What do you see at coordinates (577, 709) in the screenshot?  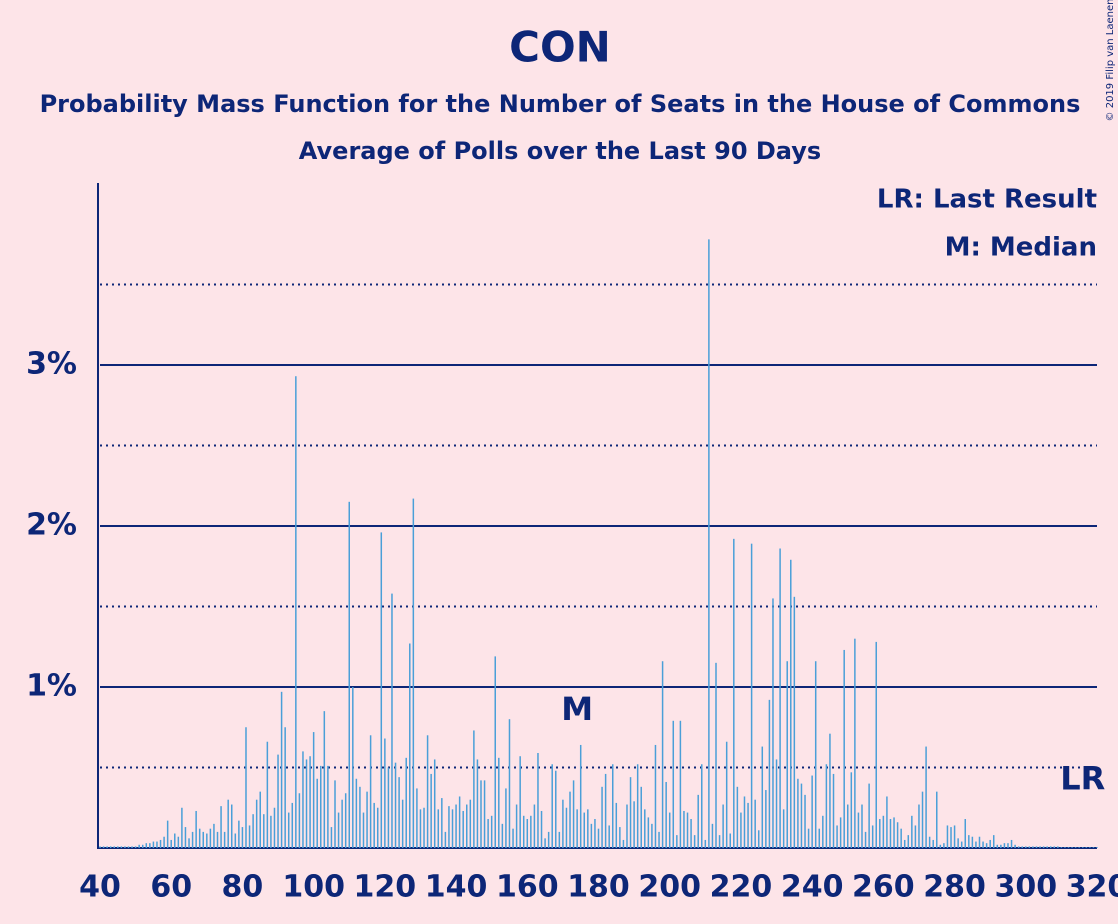 I see `annotation: M` at bounding box center [577, 709].